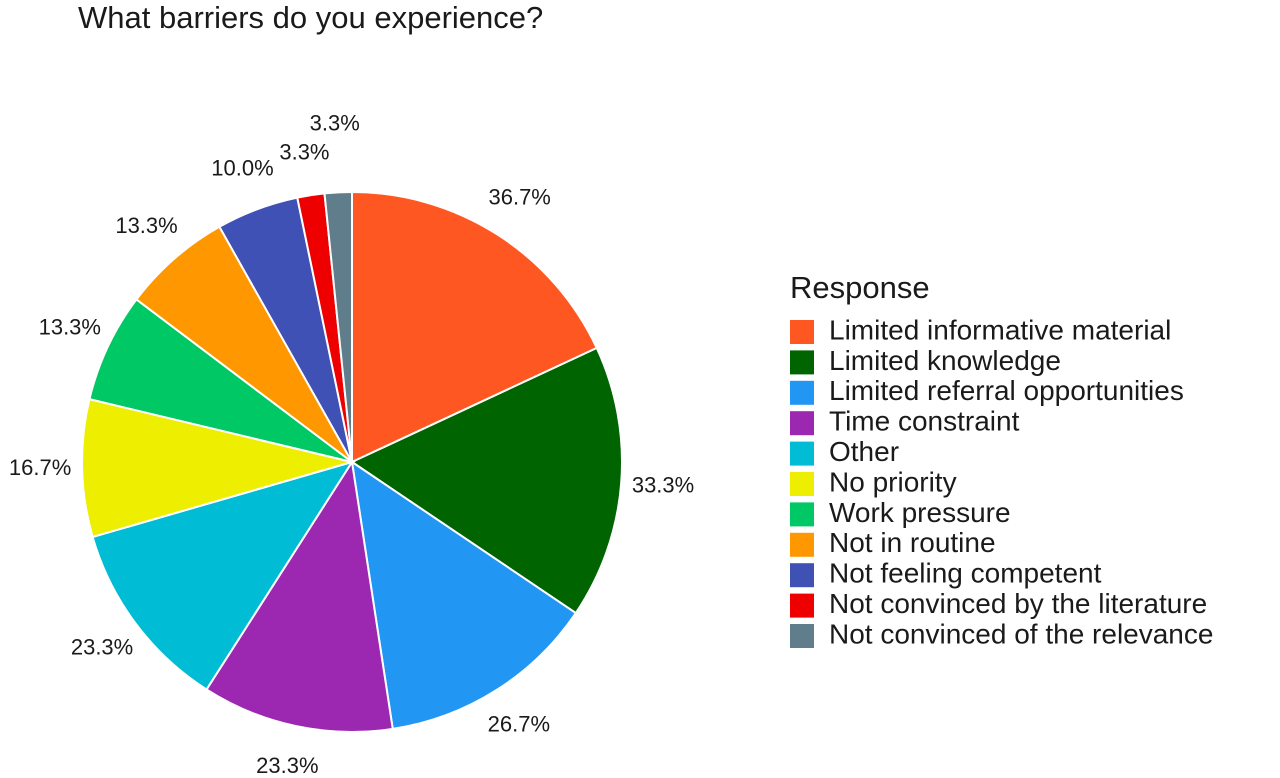 The height and width of the screenshot is (778, 1280). What do you see at coordinates (893, 481) in the screenshot?
I see `legend-label: No priority` at bounding box center [893, 481].